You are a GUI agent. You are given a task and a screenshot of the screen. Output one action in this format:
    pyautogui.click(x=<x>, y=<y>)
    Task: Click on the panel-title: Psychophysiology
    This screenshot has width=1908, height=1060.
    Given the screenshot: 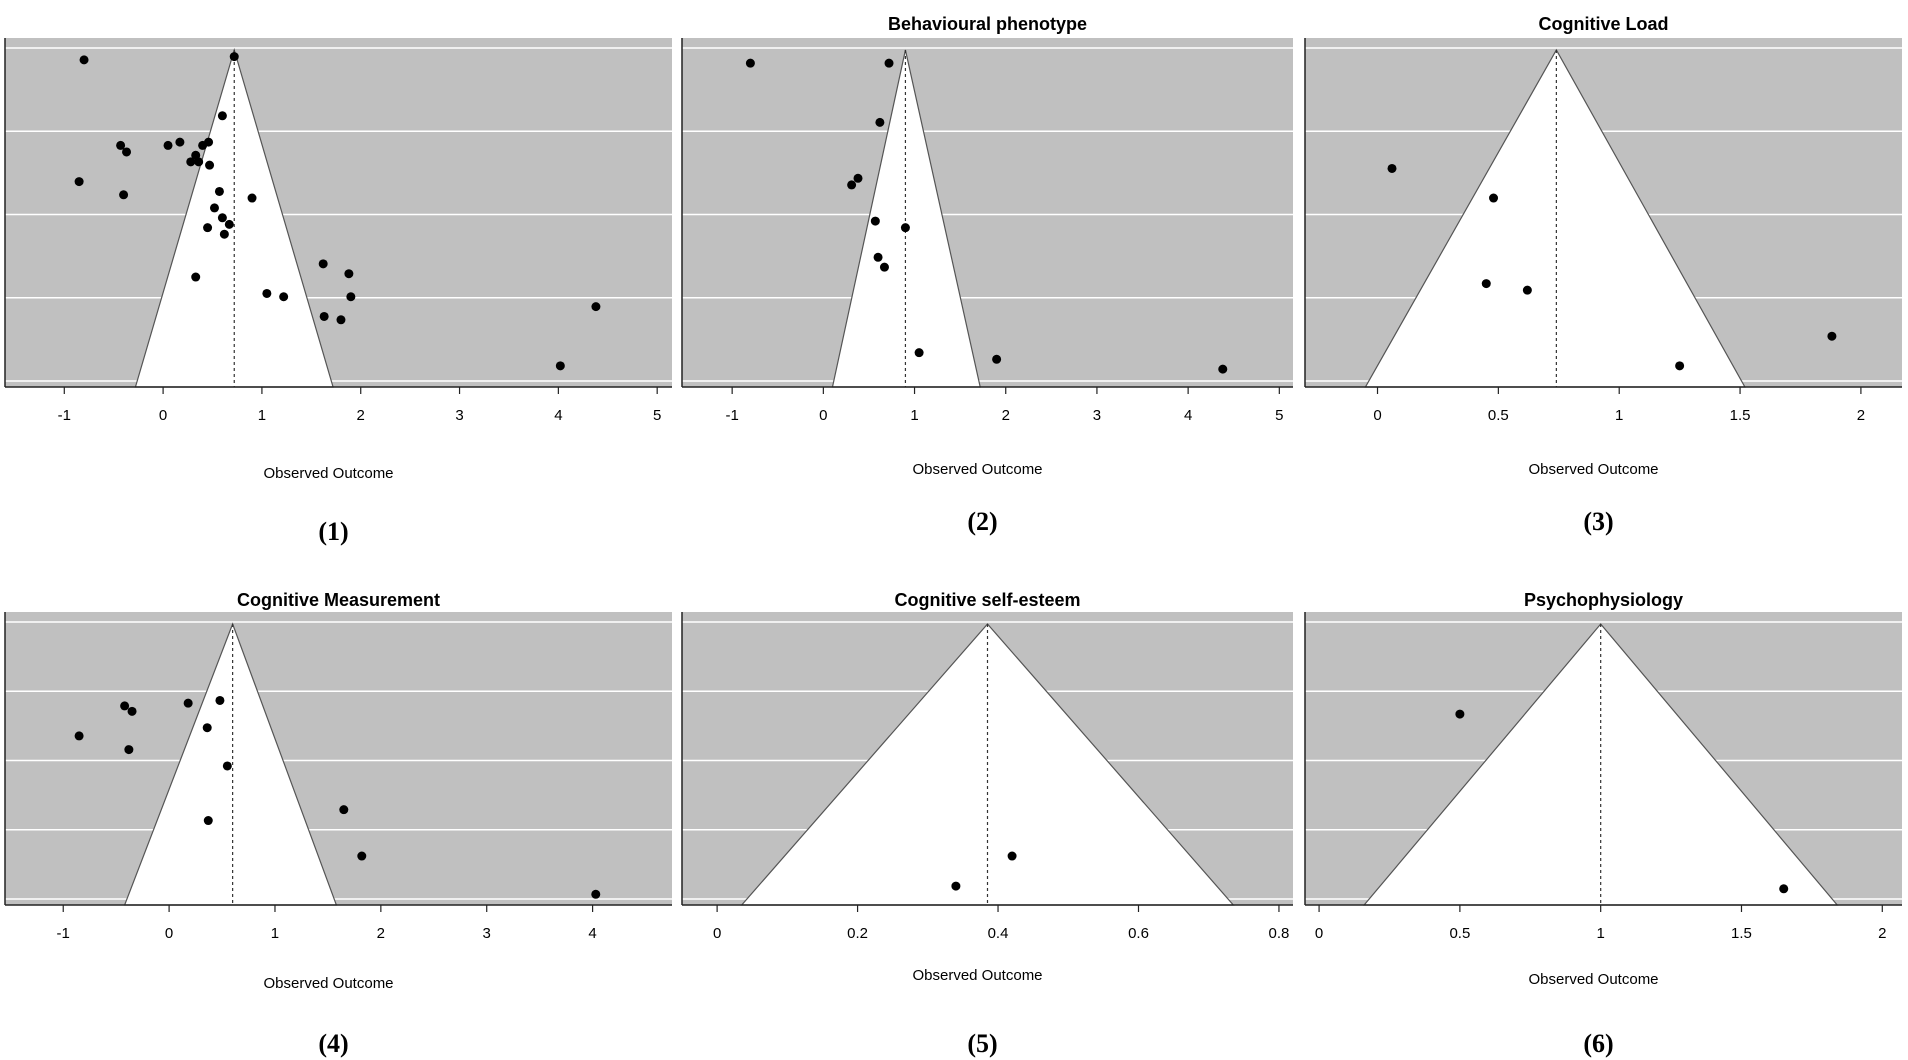 What is the action you would take?
    pyautogui.click(x=1603, y=600)
    